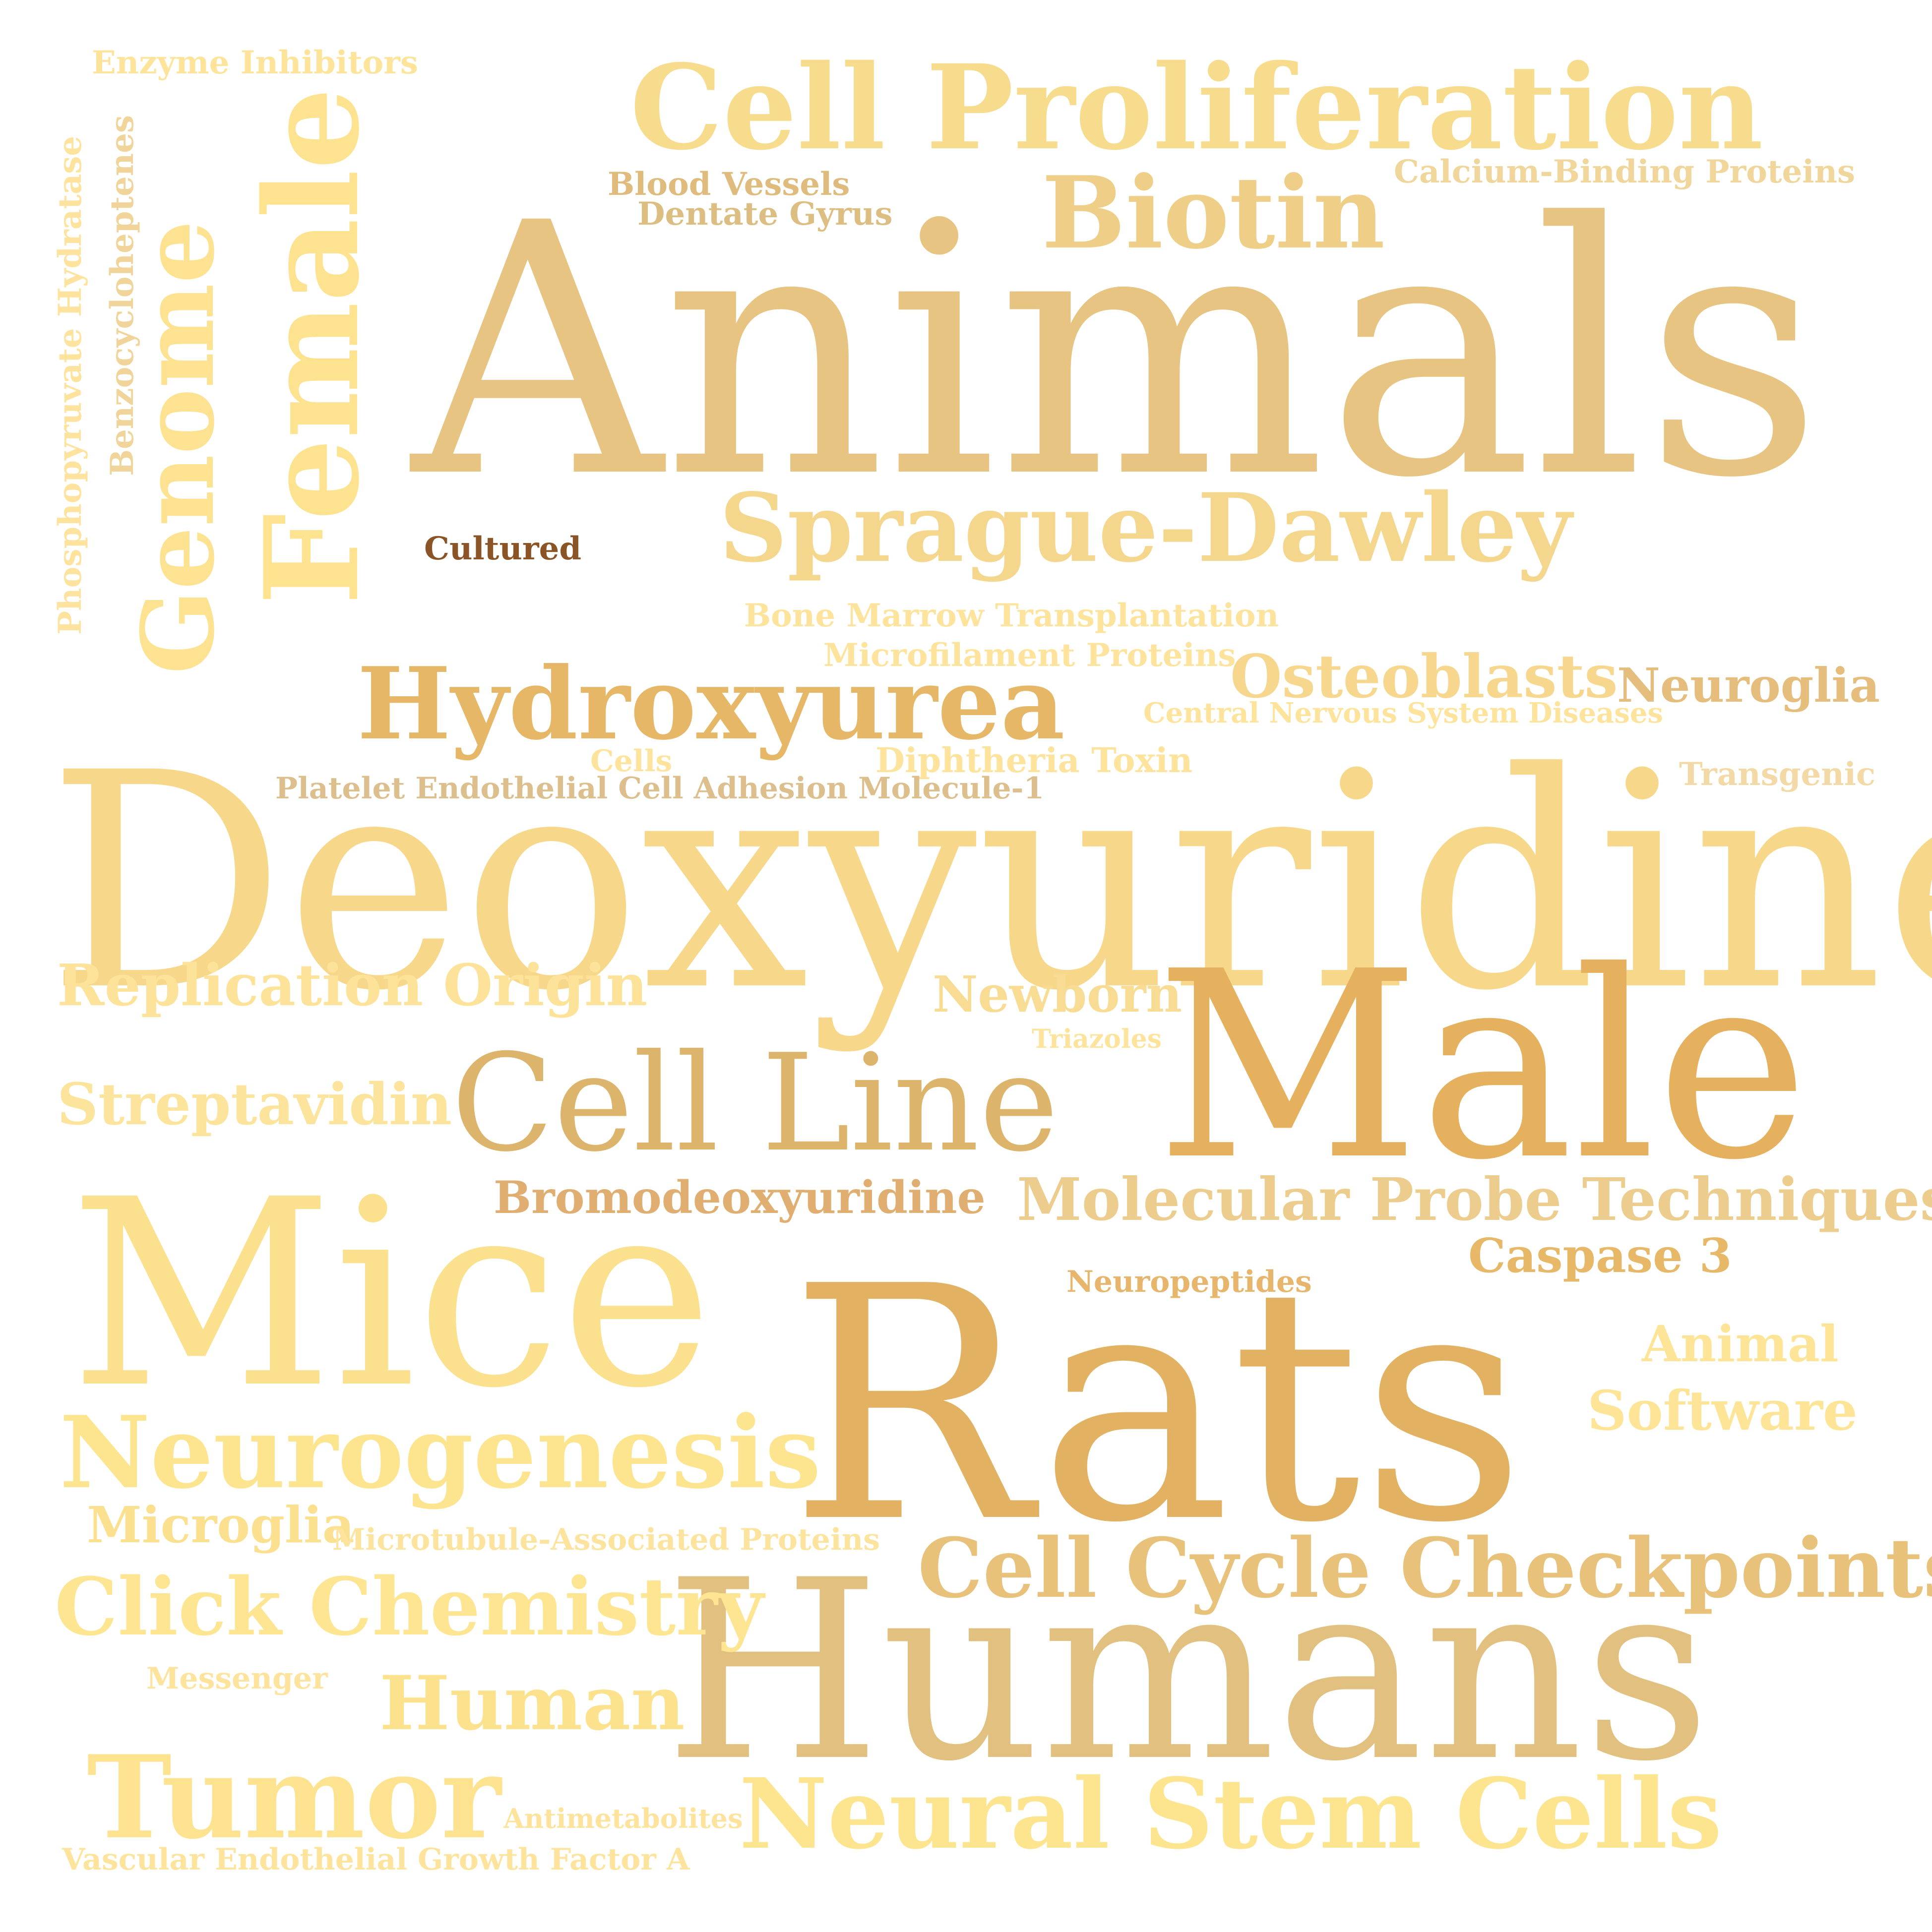 The width and height of the screenshot is (1932, 1932). Describe the element at coordinates (1012, 615) in the screenshot. I see `word-bone-marrow-transplantation: Bone Marrow Transplantation` at that location.